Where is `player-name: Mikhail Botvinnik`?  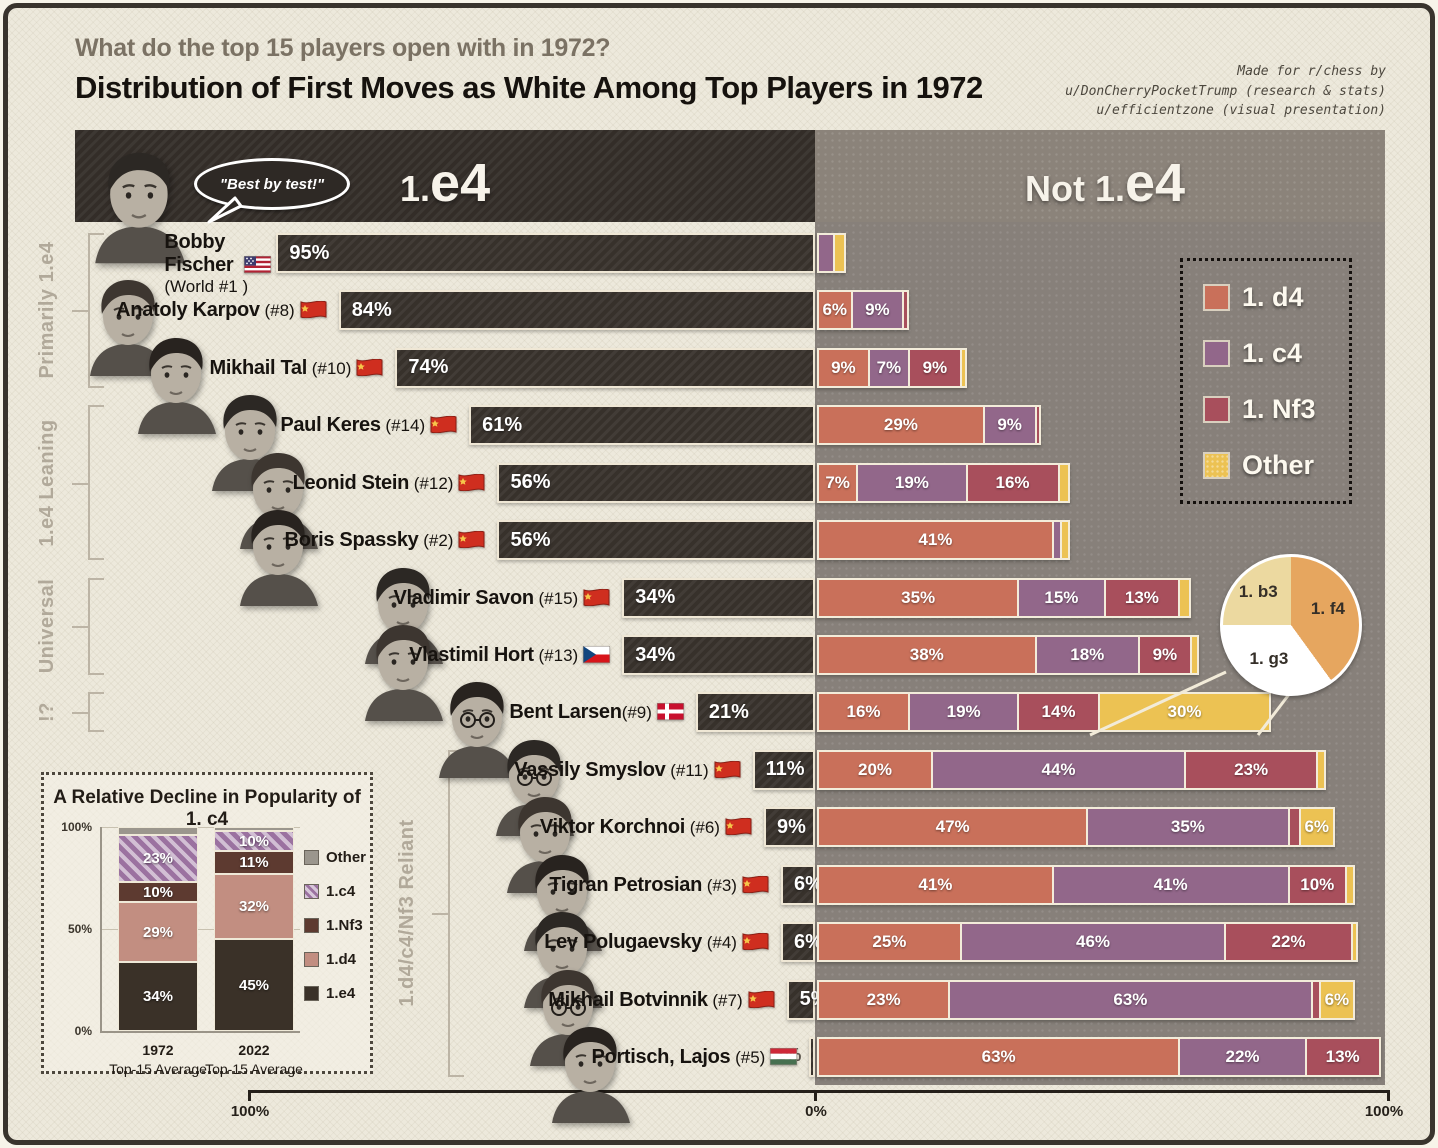 player-name: Mikhail Botvinnik is located at coordinates (628, 999).